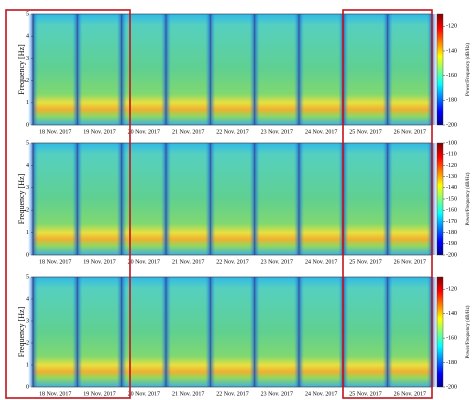 The height and width of the screenshot is (400, 474). What do you see at coordinates (451, 177) in the screenshot?
I see `colorbar-tick-label: -130` at bounding box center [451, 177].